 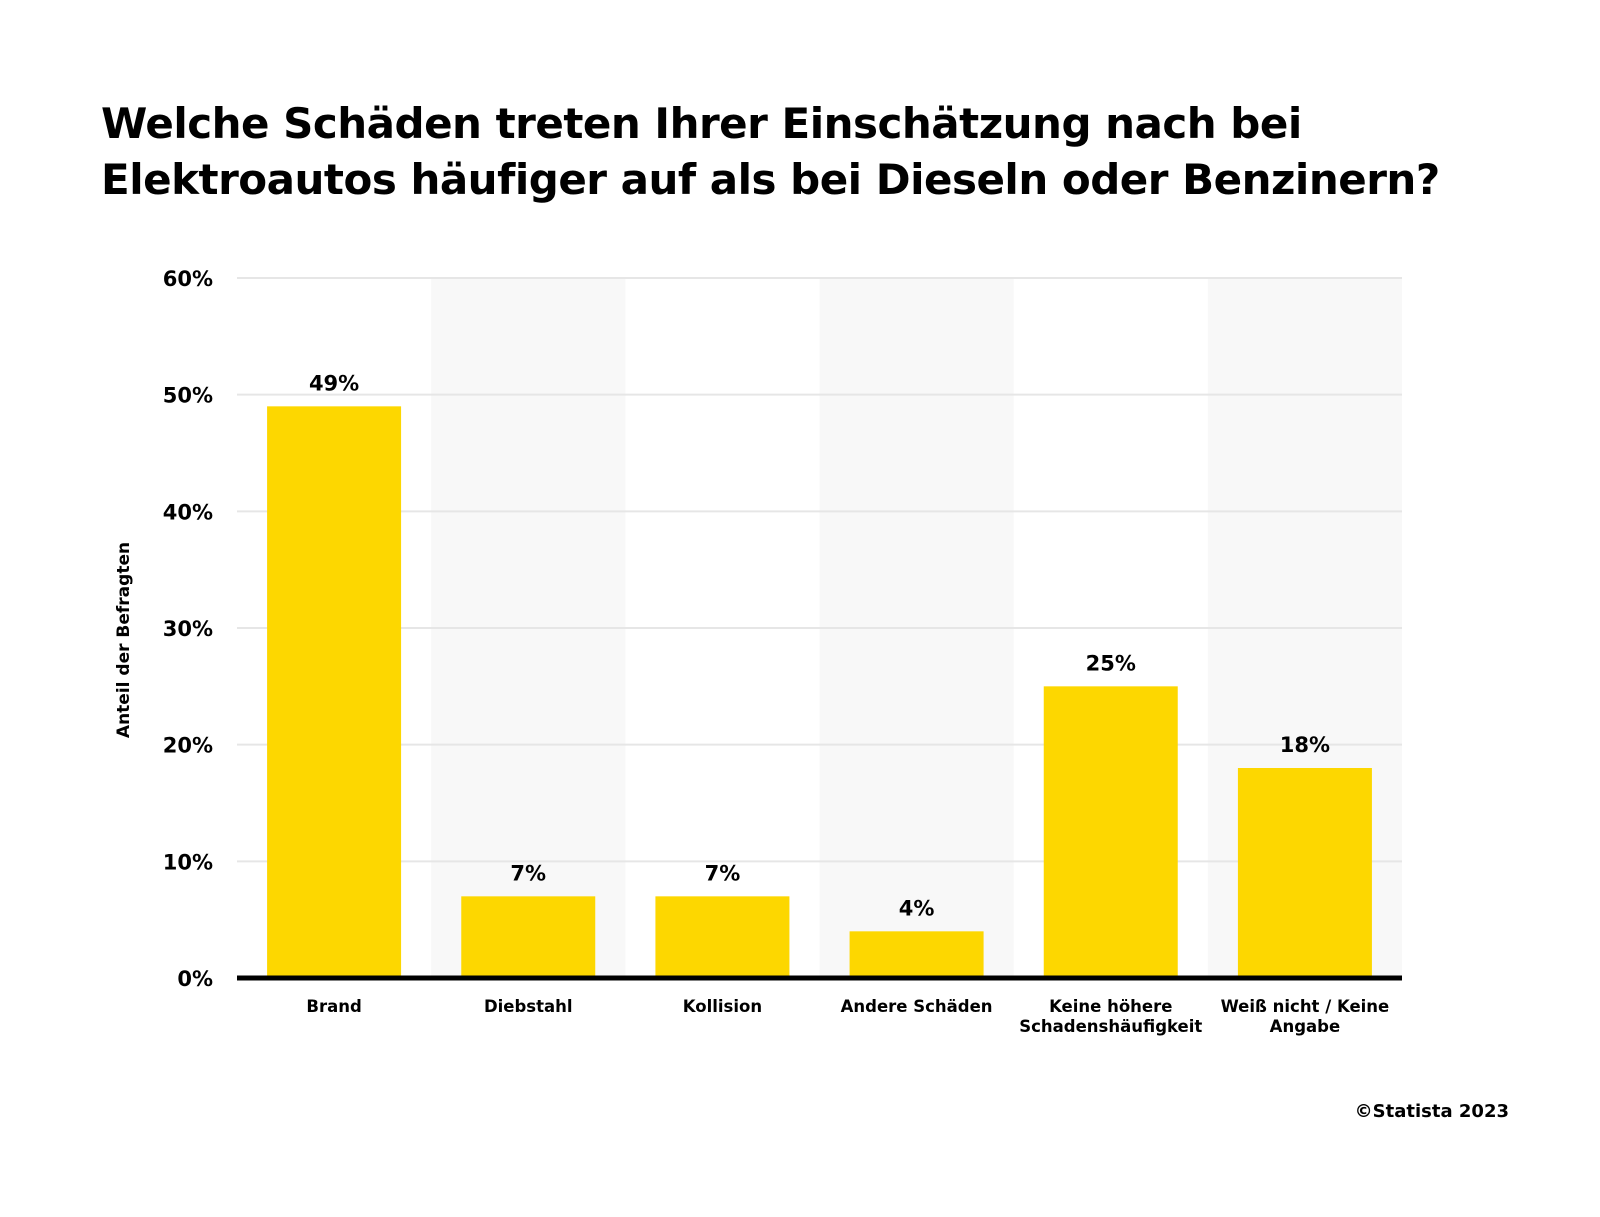 I want to click on y-axis-label: Anteil der Befragten, so click(x=124, y=640).